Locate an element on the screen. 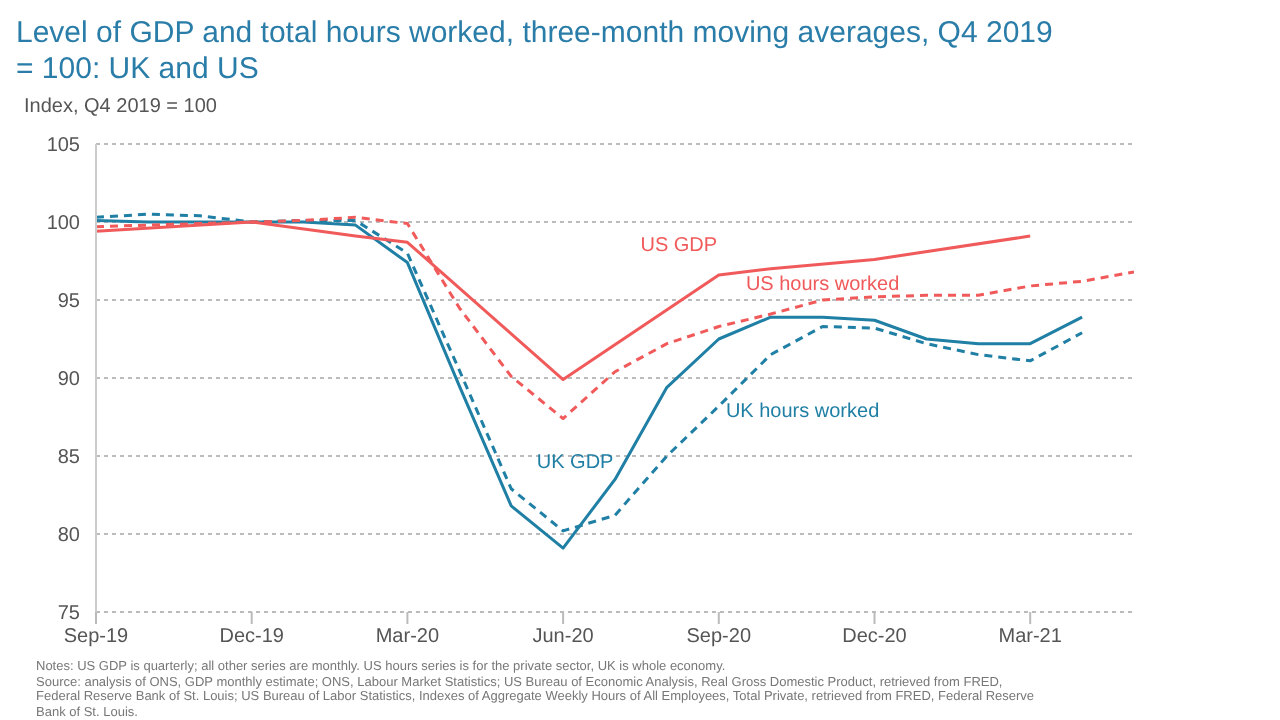  x-tick-label: Sep-19 is located at coordinates (96, 637).